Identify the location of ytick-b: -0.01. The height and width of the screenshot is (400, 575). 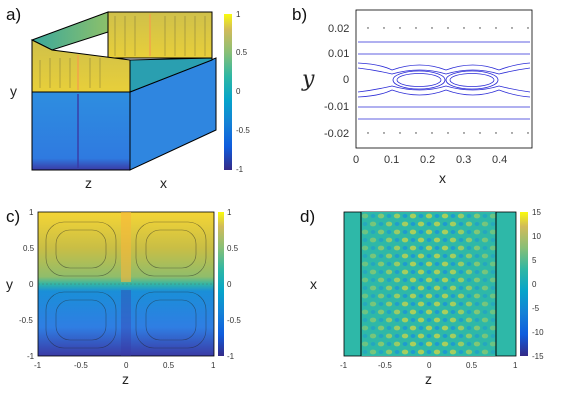
(336, 107).